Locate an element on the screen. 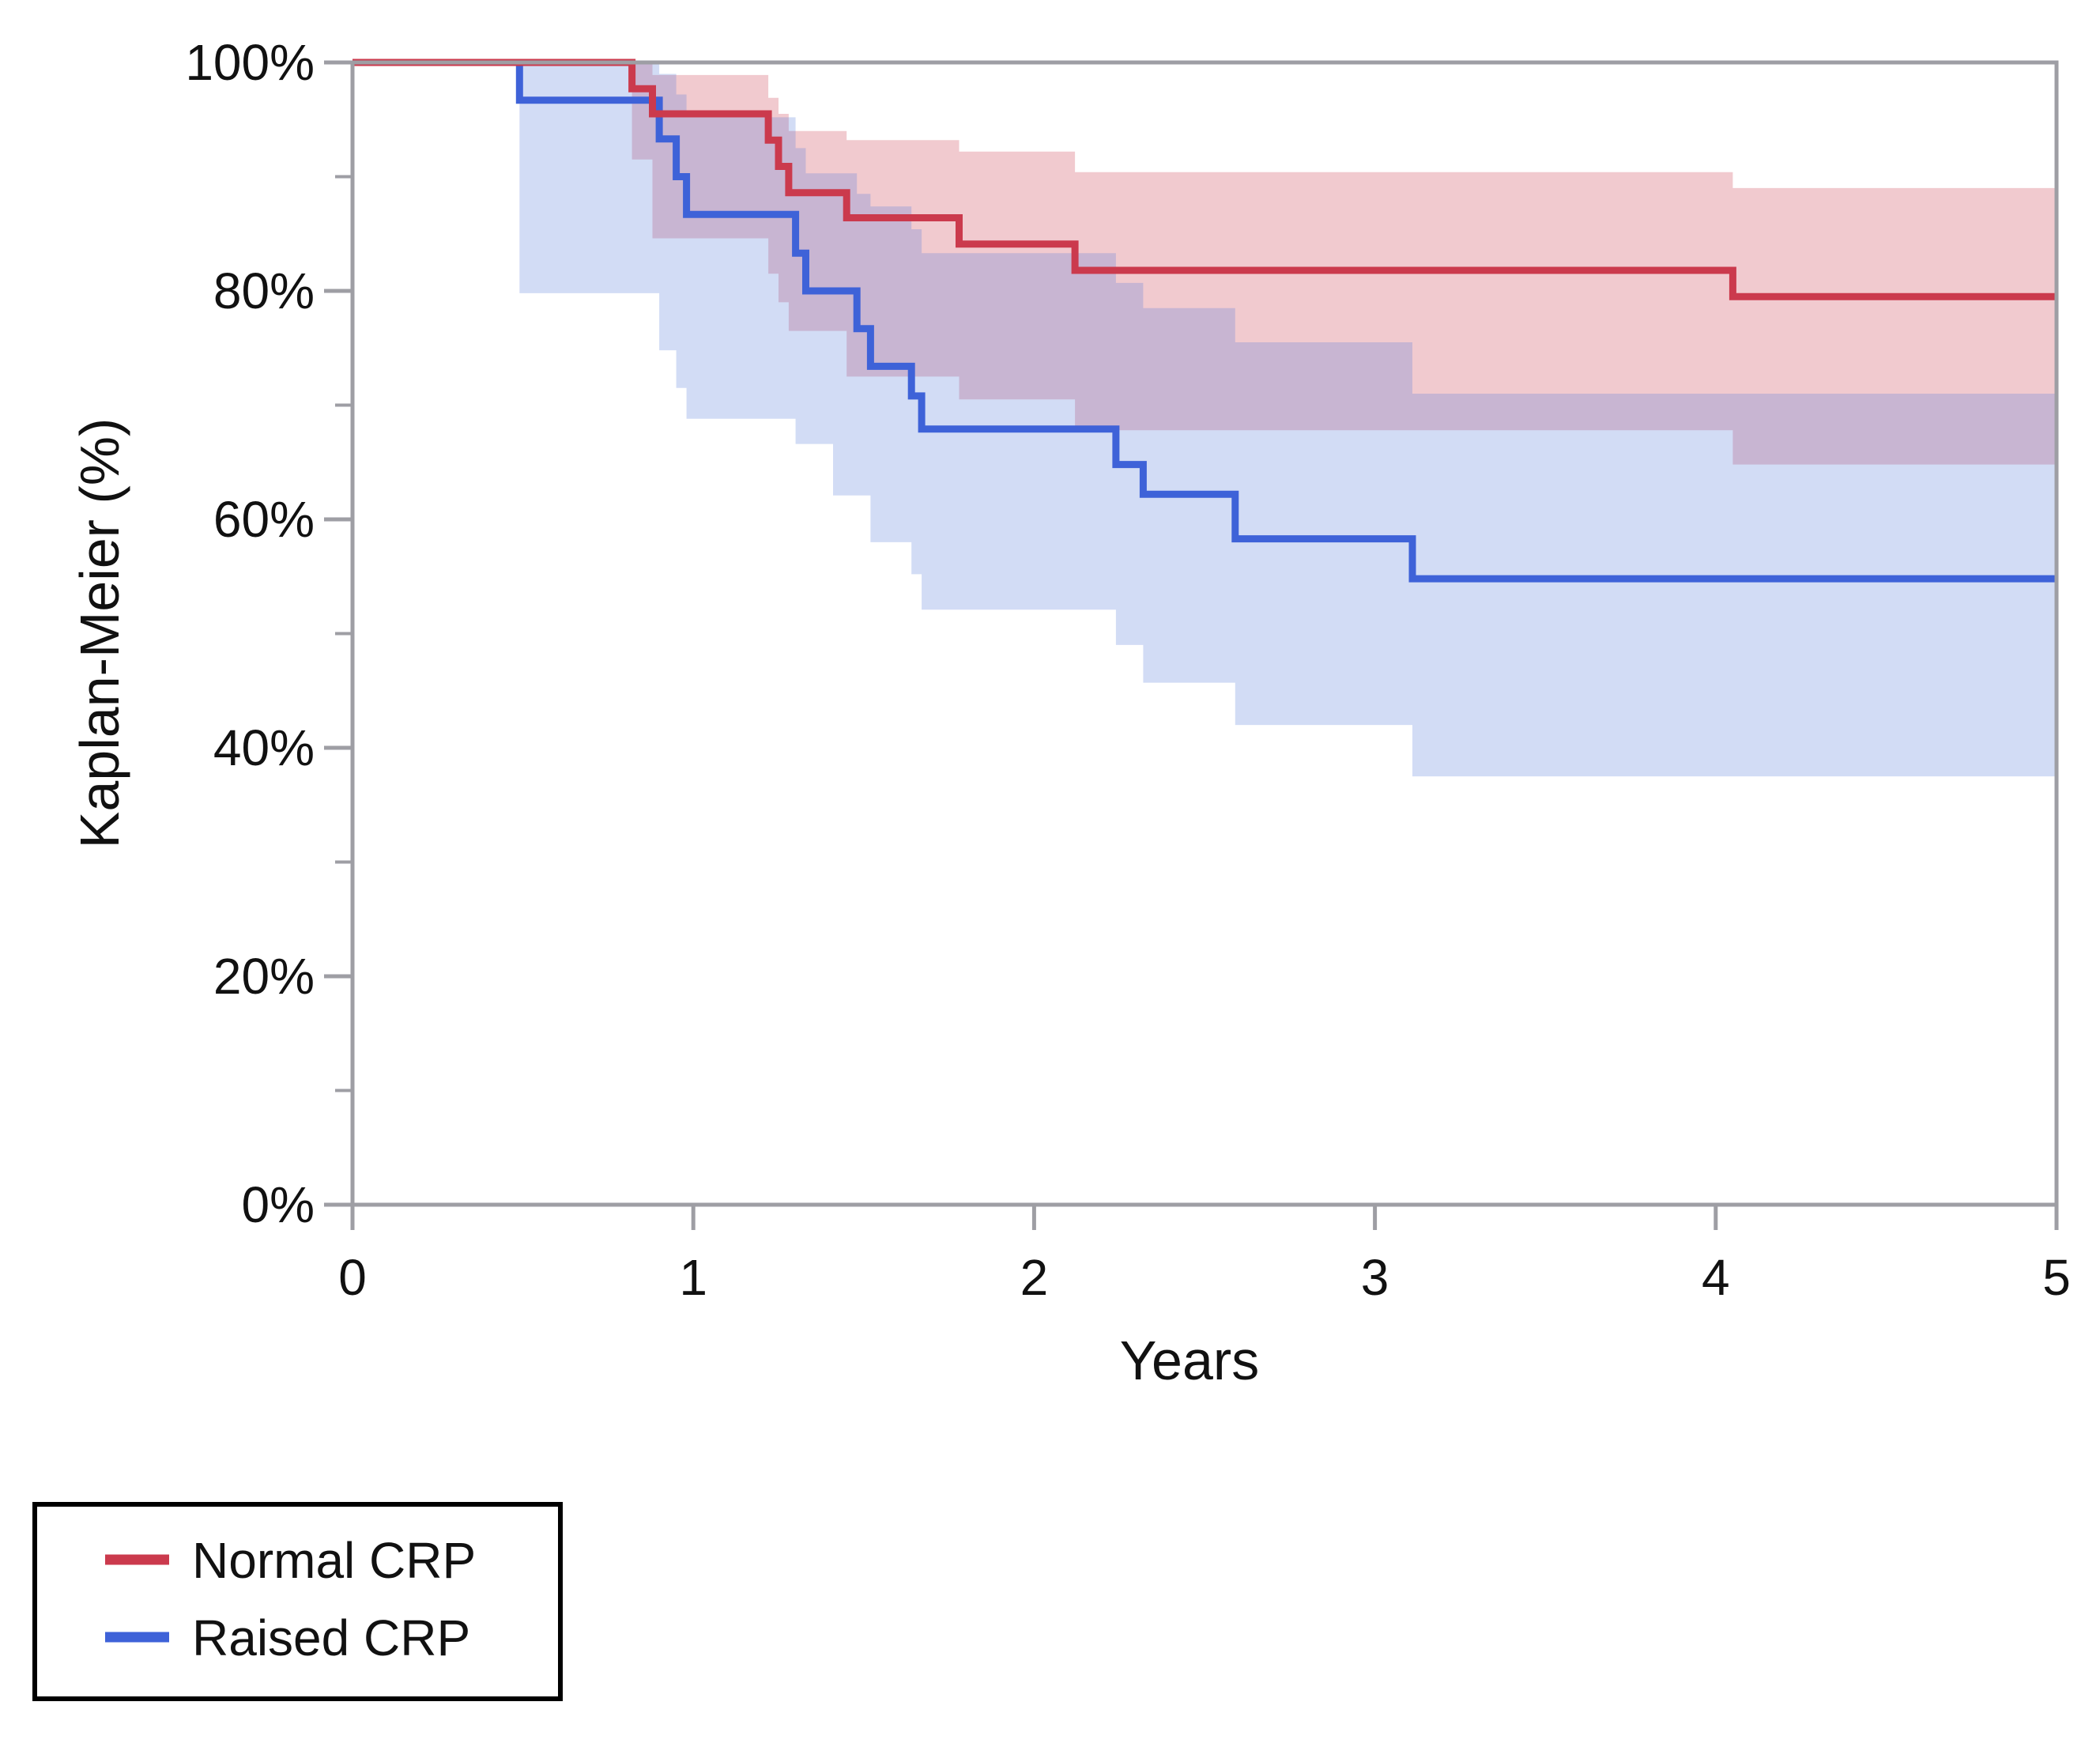 This screenshot has height=1747, width=2100. y-tick-label-100: 100% is located at coordinates (250, 62).